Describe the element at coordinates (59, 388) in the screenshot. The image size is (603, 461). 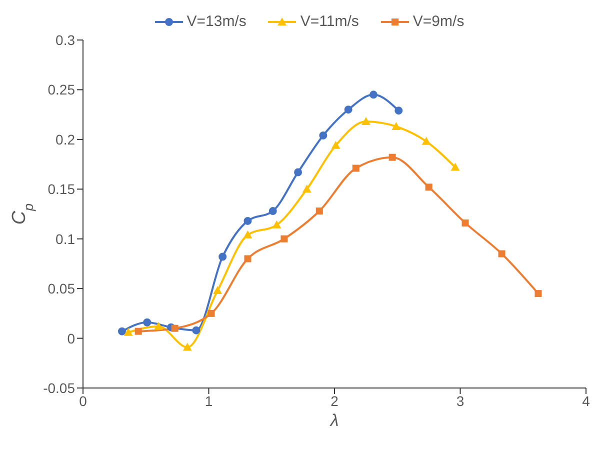
I see `y-tick-label: -0.05` at that location.